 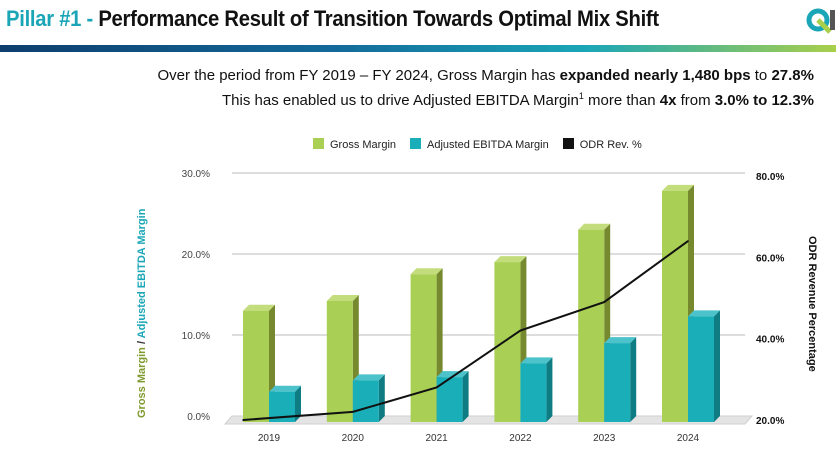 I want to click on left-tick-label: 10.0%, so click(x=196, y=336).